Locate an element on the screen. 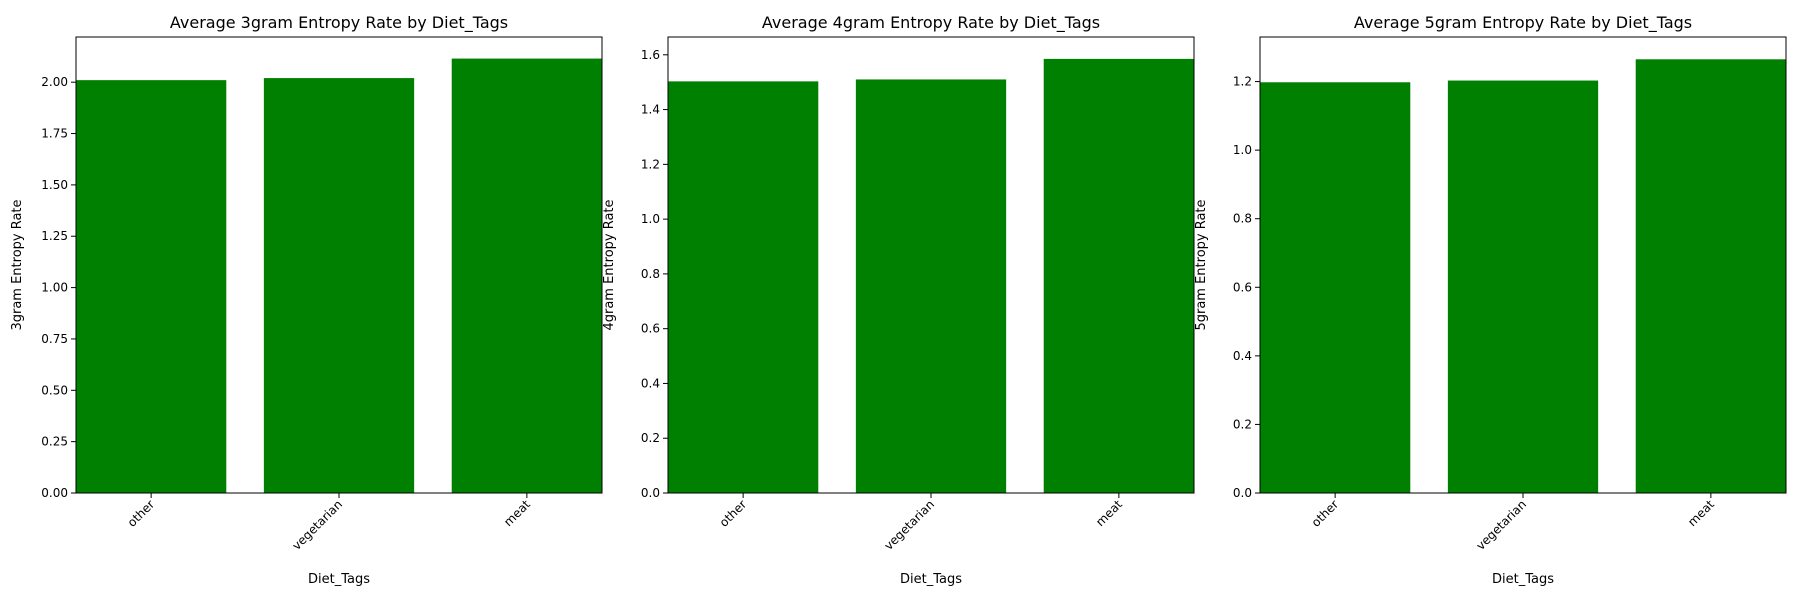 Image resolution: width=1800 pixels, height=600 pixels. y-tick-label: 1.50 is located at coordinates (54, 185).